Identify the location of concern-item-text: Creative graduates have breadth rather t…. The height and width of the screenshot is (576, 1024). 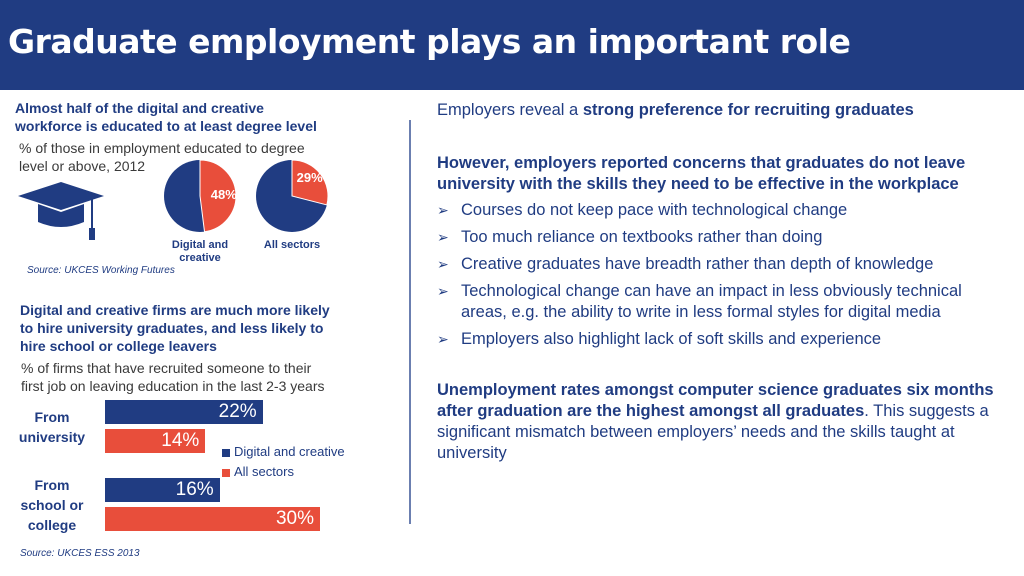
(697, 264).